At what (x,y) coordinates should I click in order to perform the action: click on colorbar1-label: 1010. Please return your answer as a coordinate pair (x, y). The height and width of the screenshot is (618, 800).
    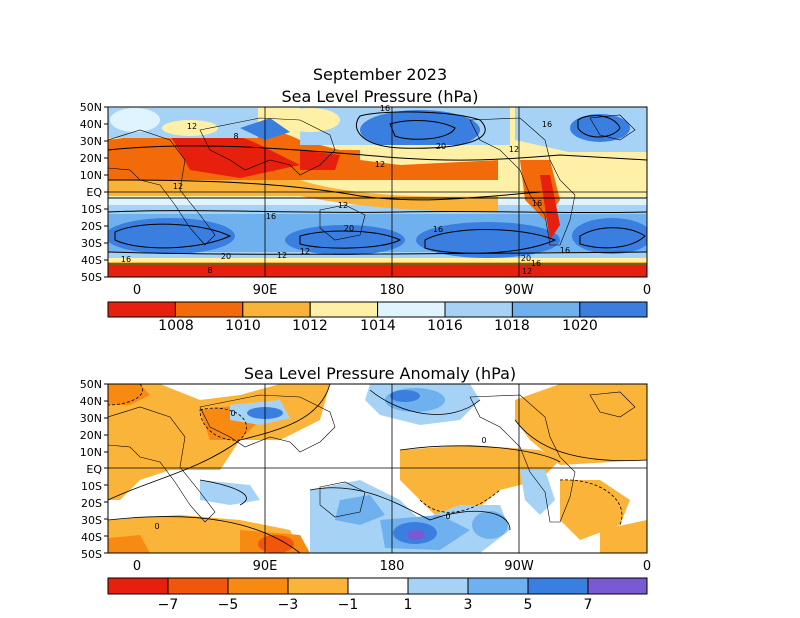
    Looking at the image, I should click on (243, 326).